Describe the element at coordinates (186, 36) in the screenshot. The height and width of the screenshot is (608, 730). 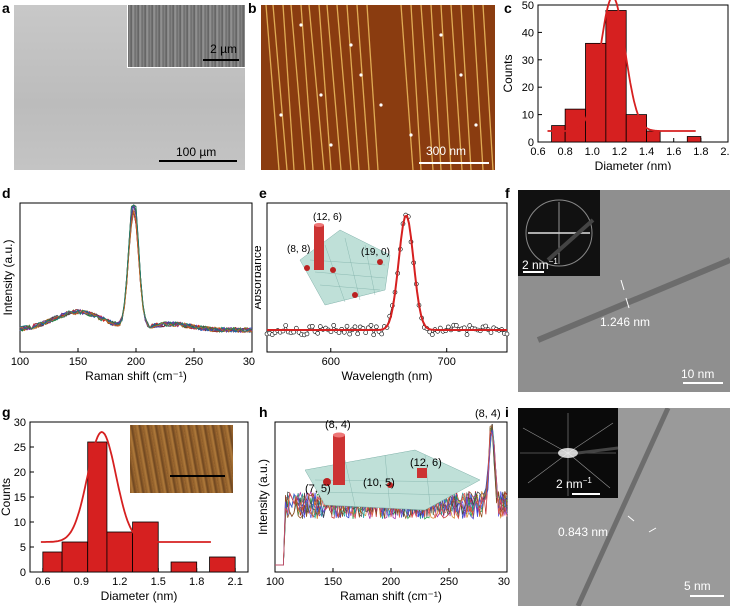
I see `sem-inset` at that location.